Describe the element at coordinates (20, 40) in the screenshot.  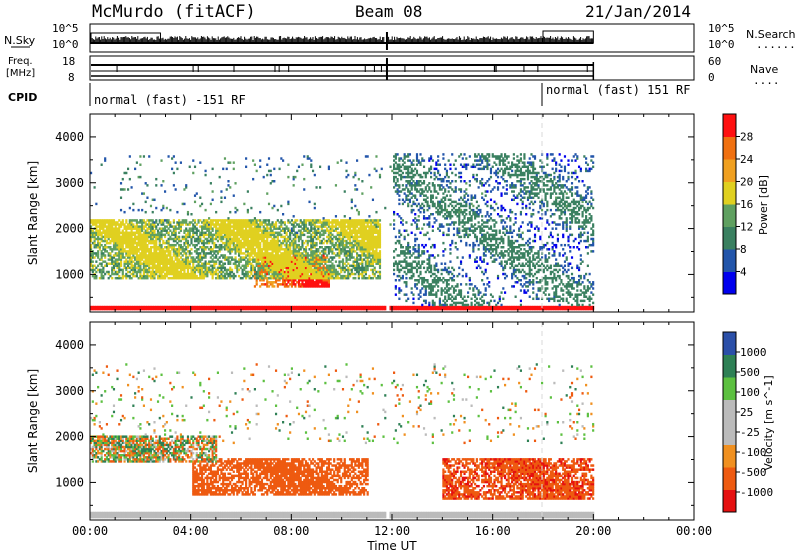
I see `nsky-label: N.Sky` at that location.